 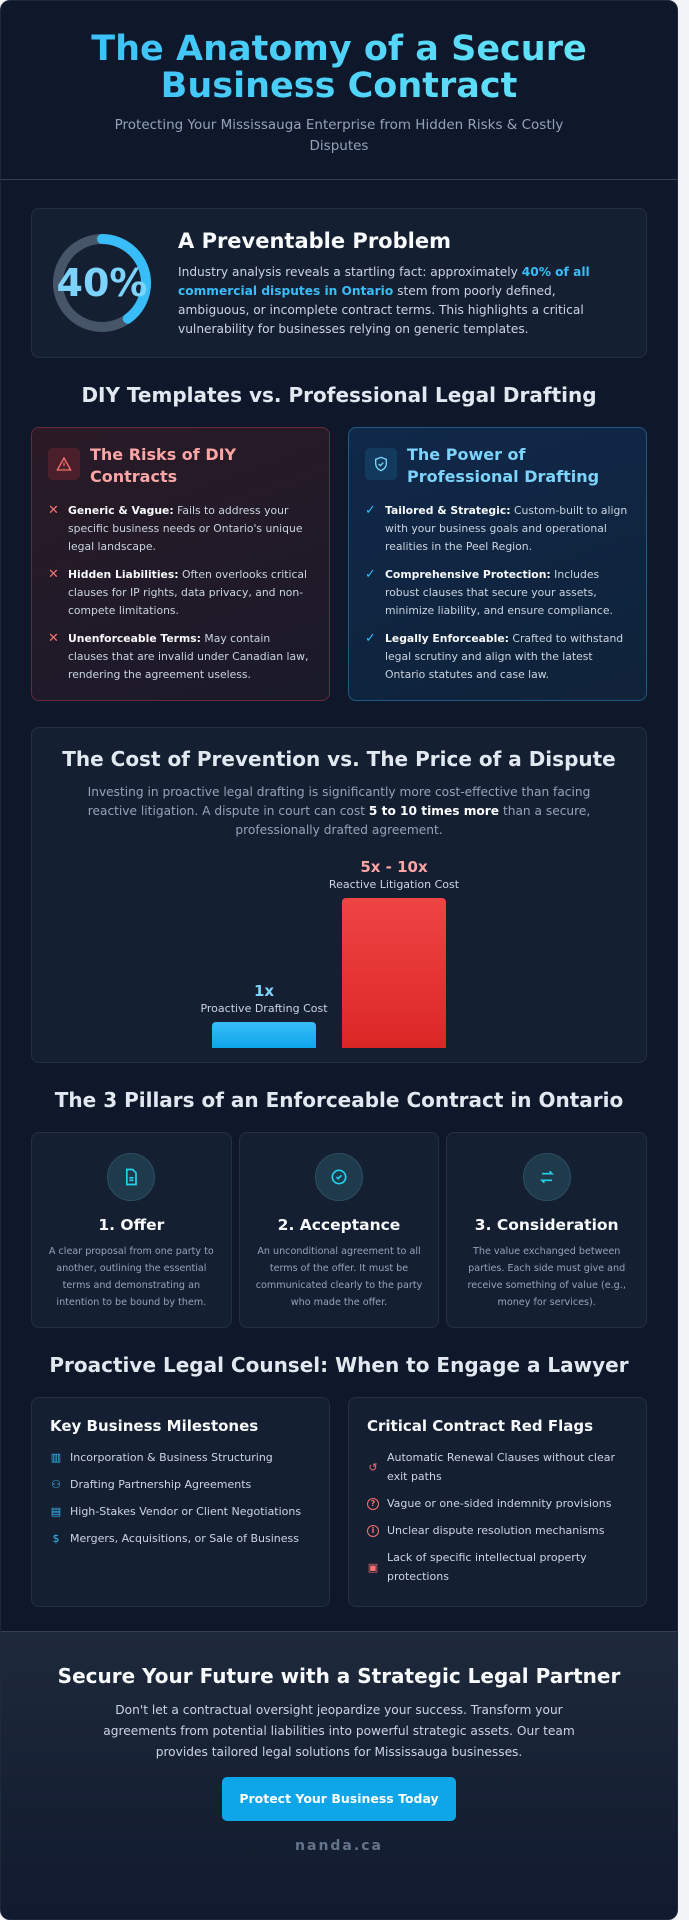 I want to click on list-item-label: Comprehensive Protection:, so click(x=468, y=574).